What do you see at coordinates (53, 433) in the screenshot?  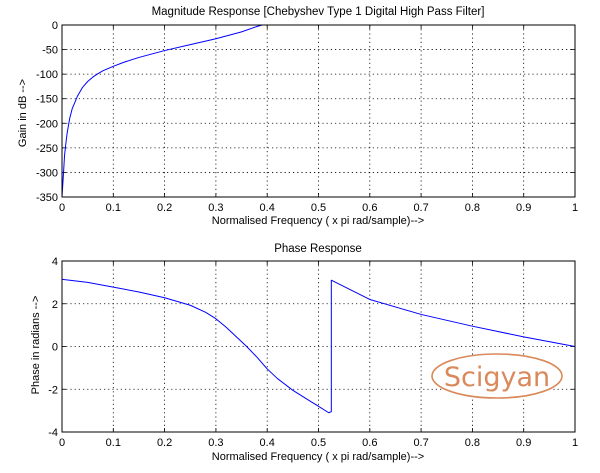 I see `phase-ytick-label: -4` at bounding box center [53, 433].